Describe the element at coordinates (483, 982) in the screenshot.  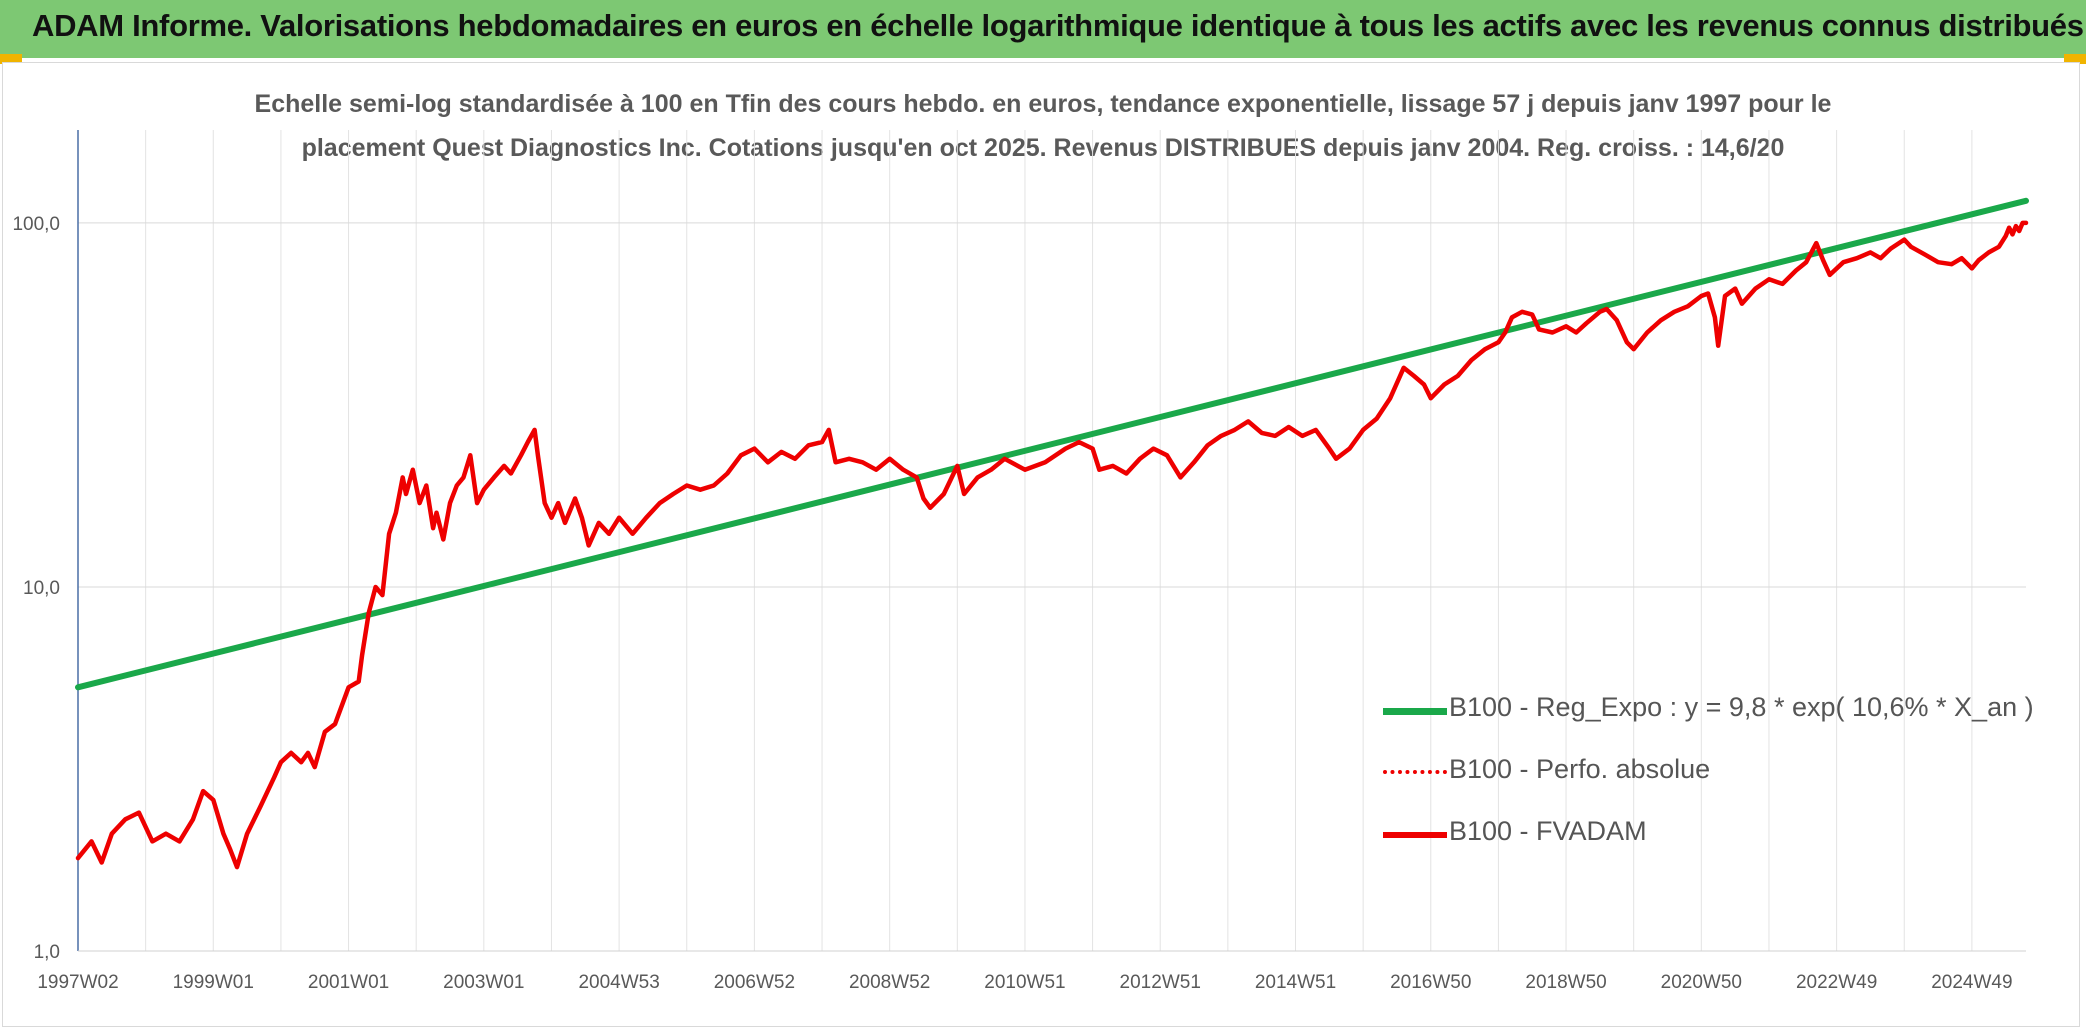
I see `x-tick-label: 2003W01` at that location.